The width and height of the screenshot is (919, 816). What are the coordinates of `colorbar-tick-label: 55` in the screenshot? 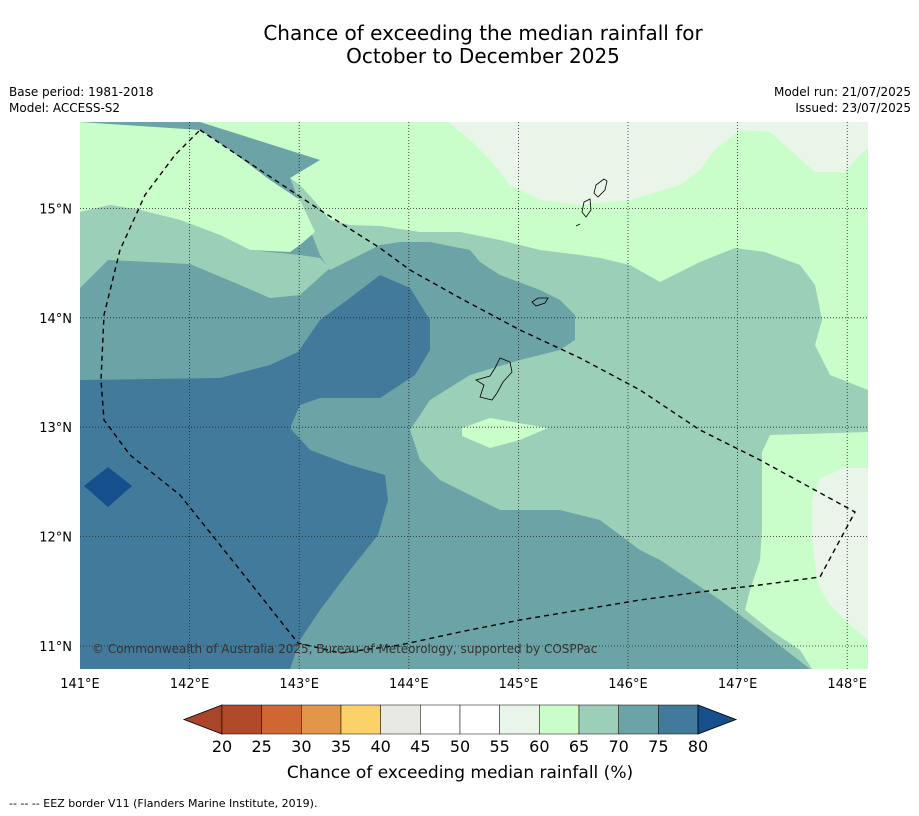 It's located at (499, 746).